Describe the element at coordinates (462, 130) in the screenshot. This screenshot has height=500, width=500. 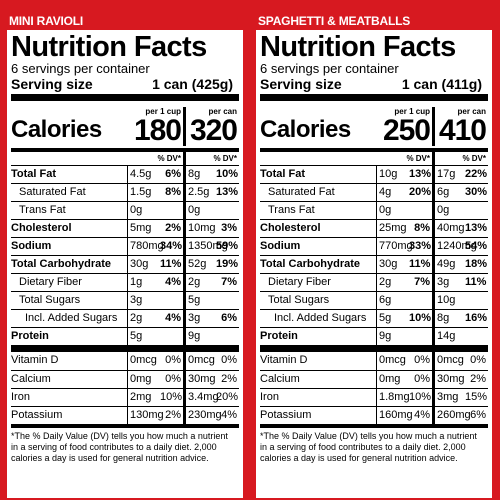
I see `calories-can-value: 410` at that location.